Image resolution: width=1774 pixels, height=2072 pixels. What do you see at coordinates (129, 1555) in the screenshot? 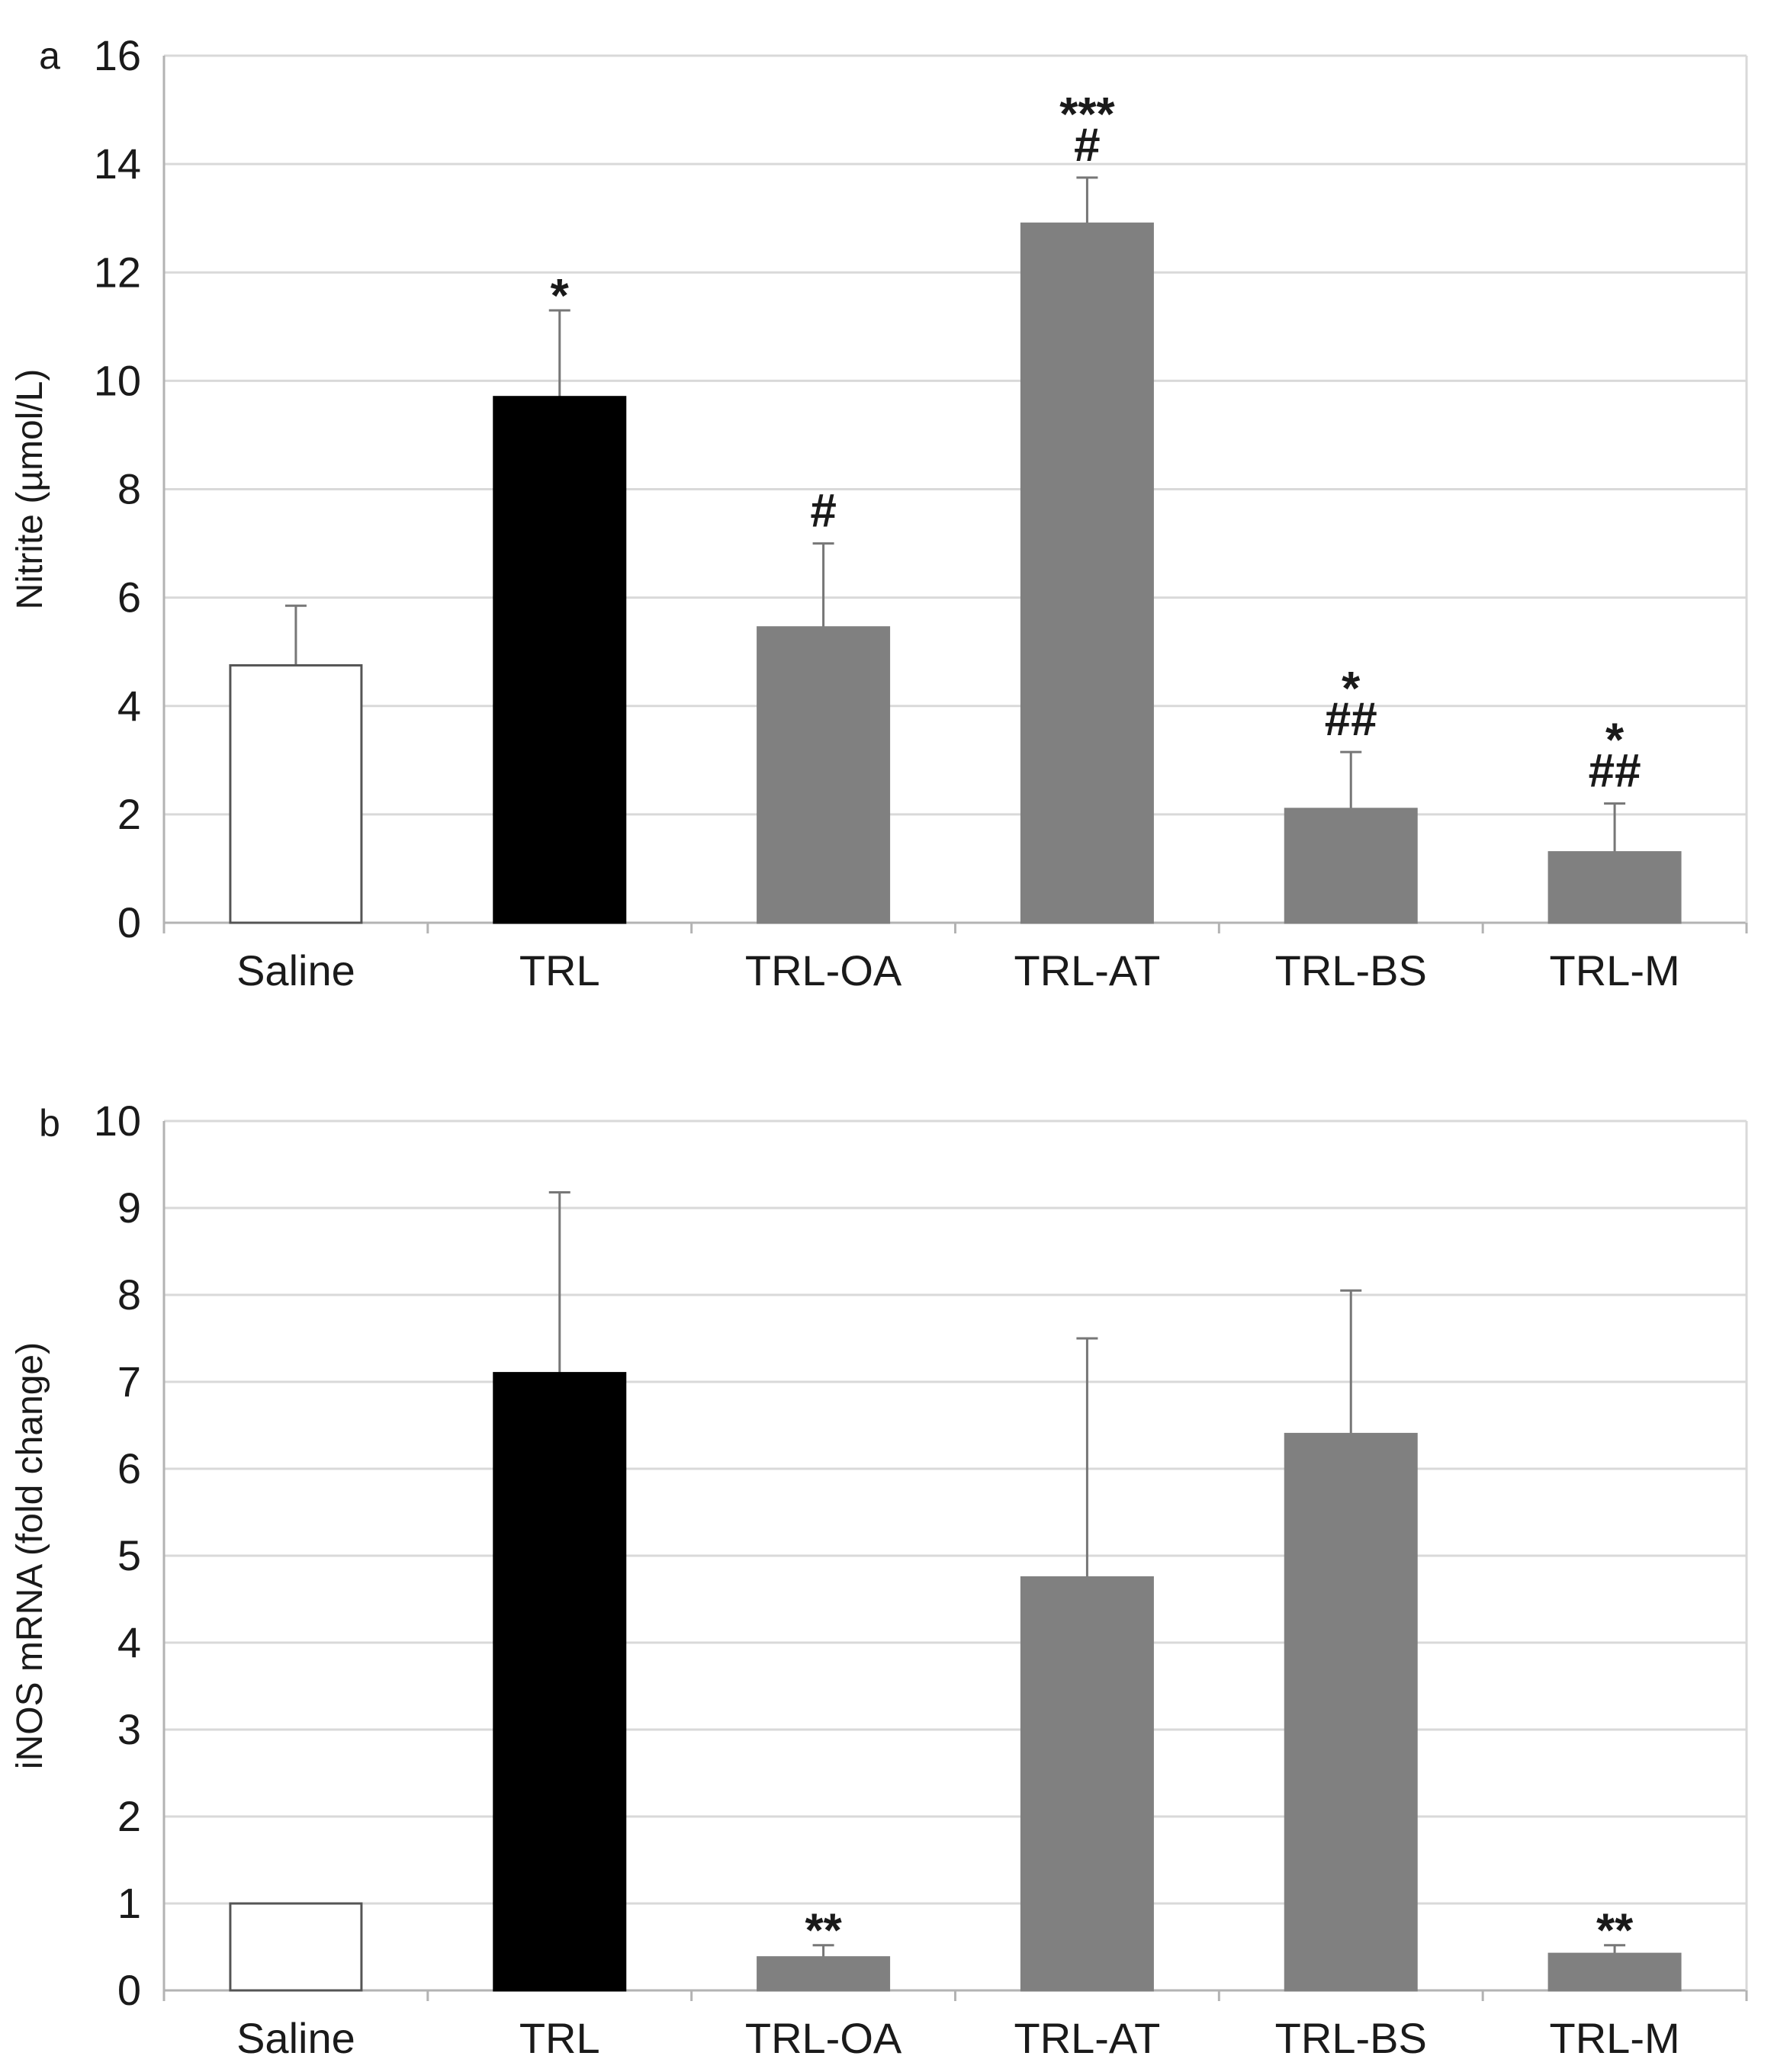
I see `y-tick-label: 5` at bounding box center [129, 1555].